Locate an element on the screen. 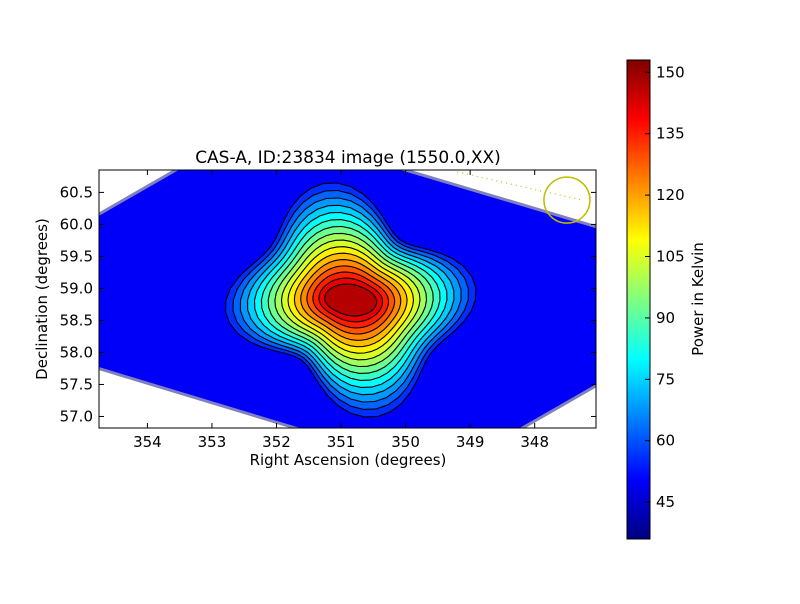  y-tick-label: 59.0 is located at coordinates (76, 288).